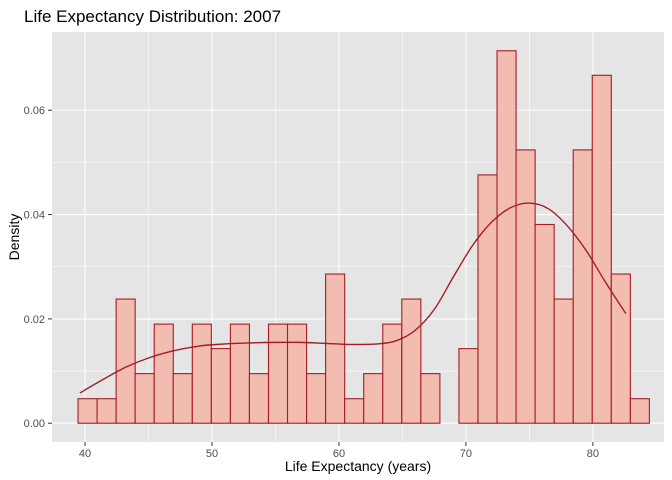 The image size is (672, 480). What do you see at coordinates (34, 424) in the screenshot?
I see `y-tick-label: 0.00` at bounding box center [34, 424].